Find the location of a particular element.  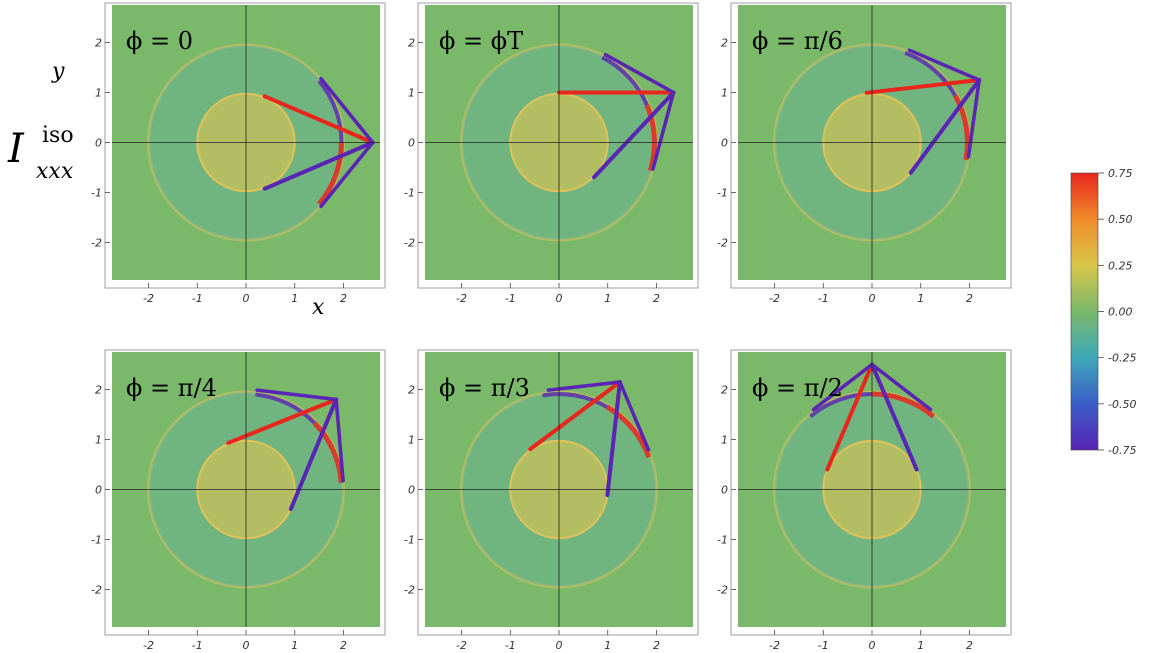

panel-title: ϕ = π/4 is located at coordinates (171, 388).